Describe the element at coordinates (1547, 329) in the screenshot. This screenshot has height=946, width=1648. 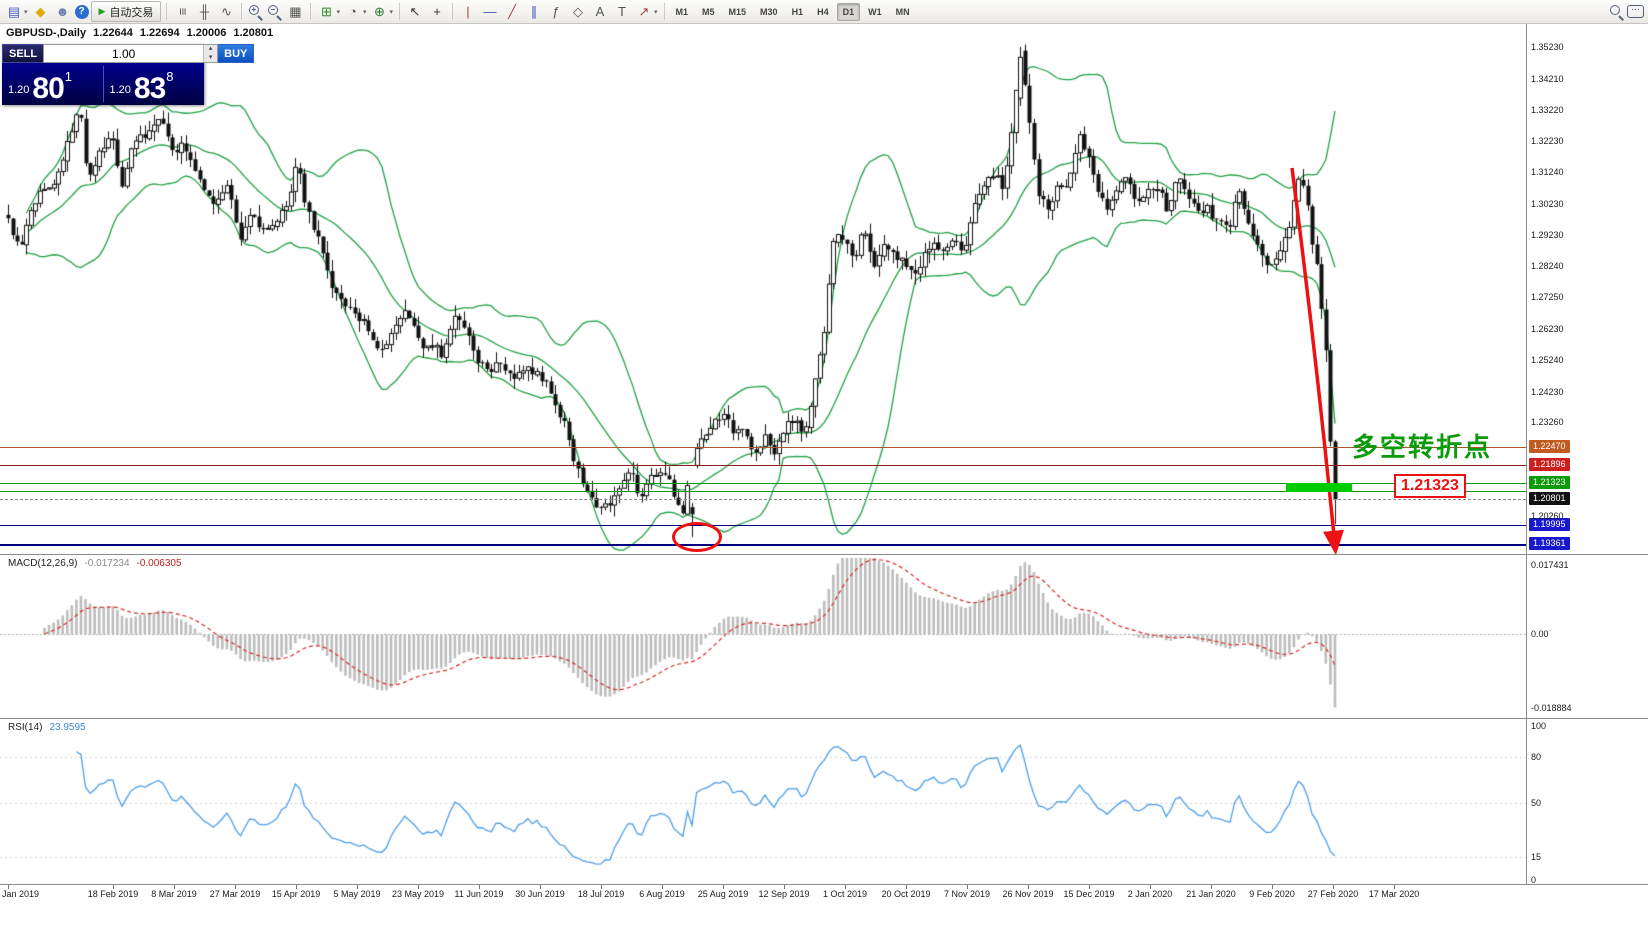
I see `price-scale-label: 1.26230` at that location.